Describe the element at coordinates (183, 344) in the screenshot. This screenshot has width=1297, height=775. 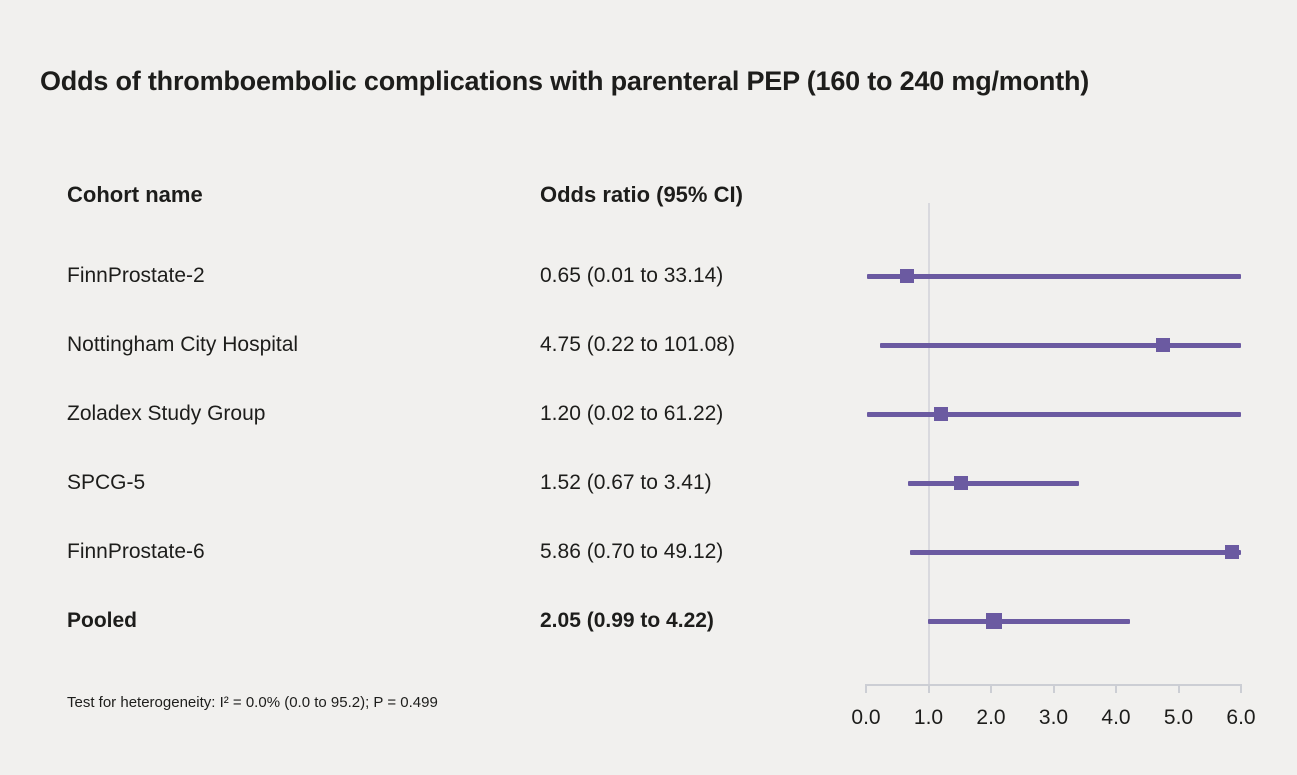
I see `cohort-name: Nottingham City Hospital` at that location.